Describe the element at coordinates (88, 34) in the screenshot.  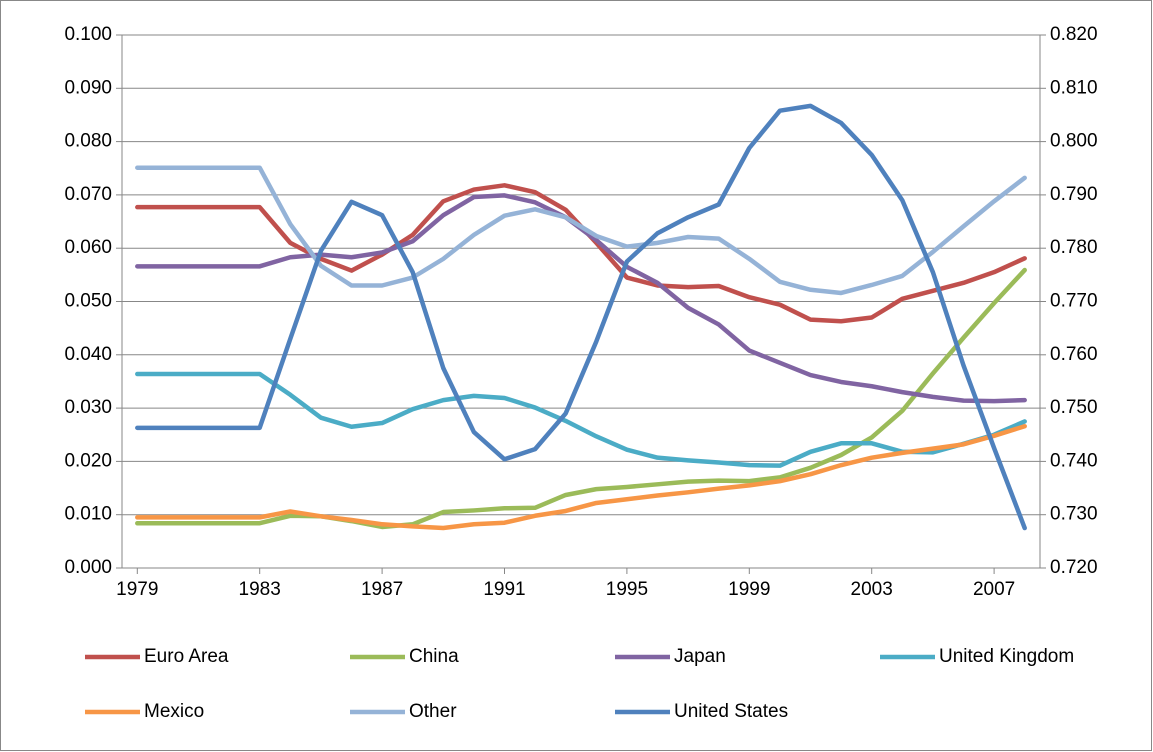
I see `y-tick-label: 0.100` at that location.